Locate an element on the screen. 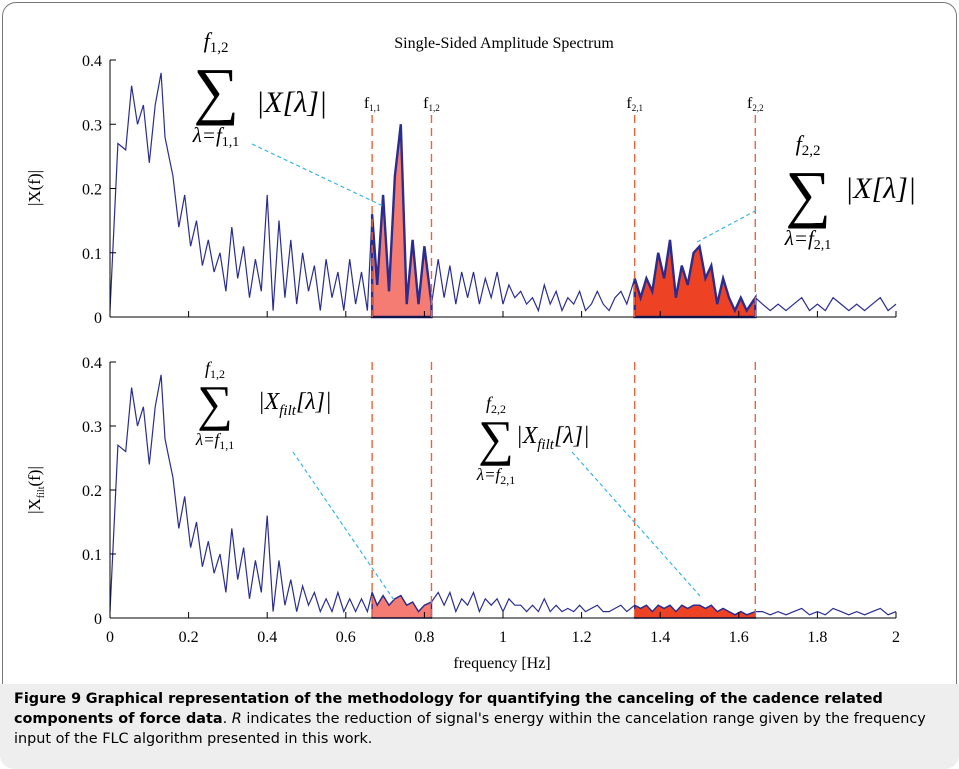 The width and height of the screenshot is (959, 769). x-tick-label: 0.8 is located at coordinates (424, 637).